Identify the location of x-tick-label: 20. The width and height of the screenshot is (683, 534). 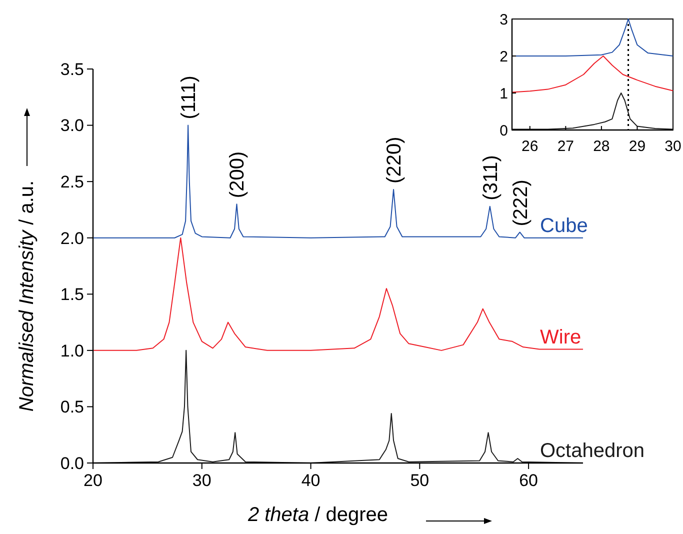
(93, 480).